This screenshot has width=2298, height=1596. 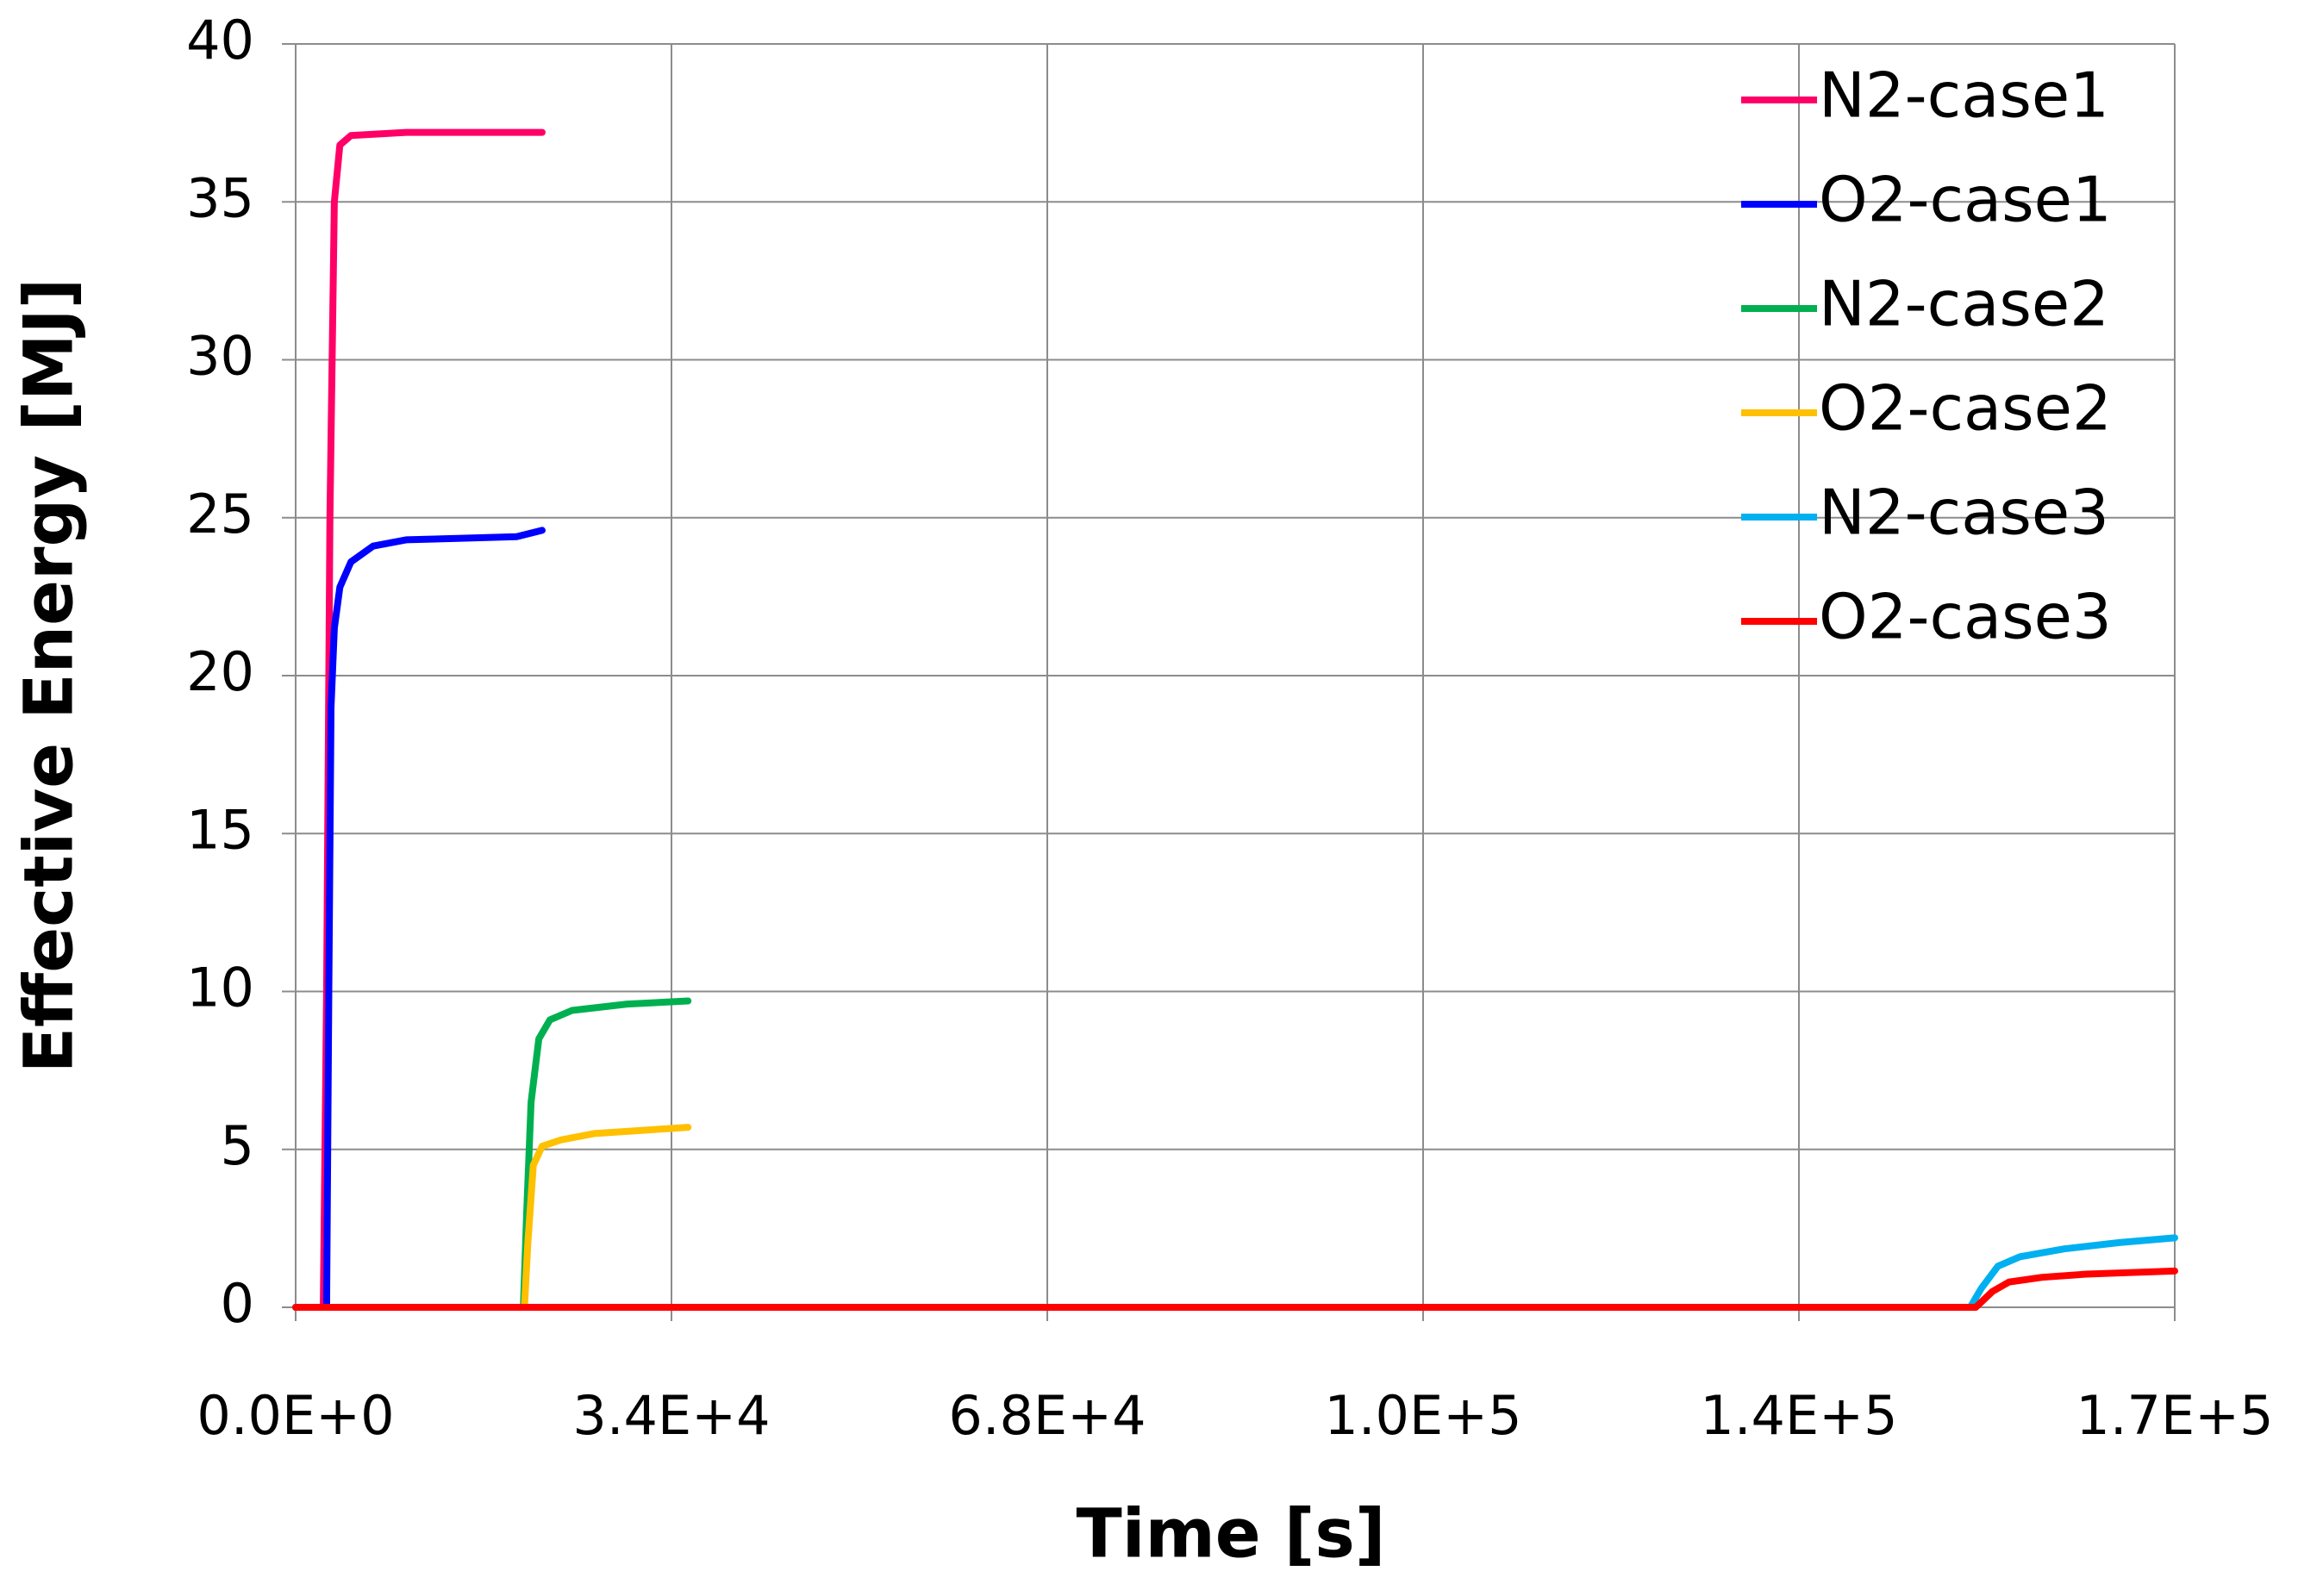 I want to click on y-tick-label: 40, so click(x=220, y=40).